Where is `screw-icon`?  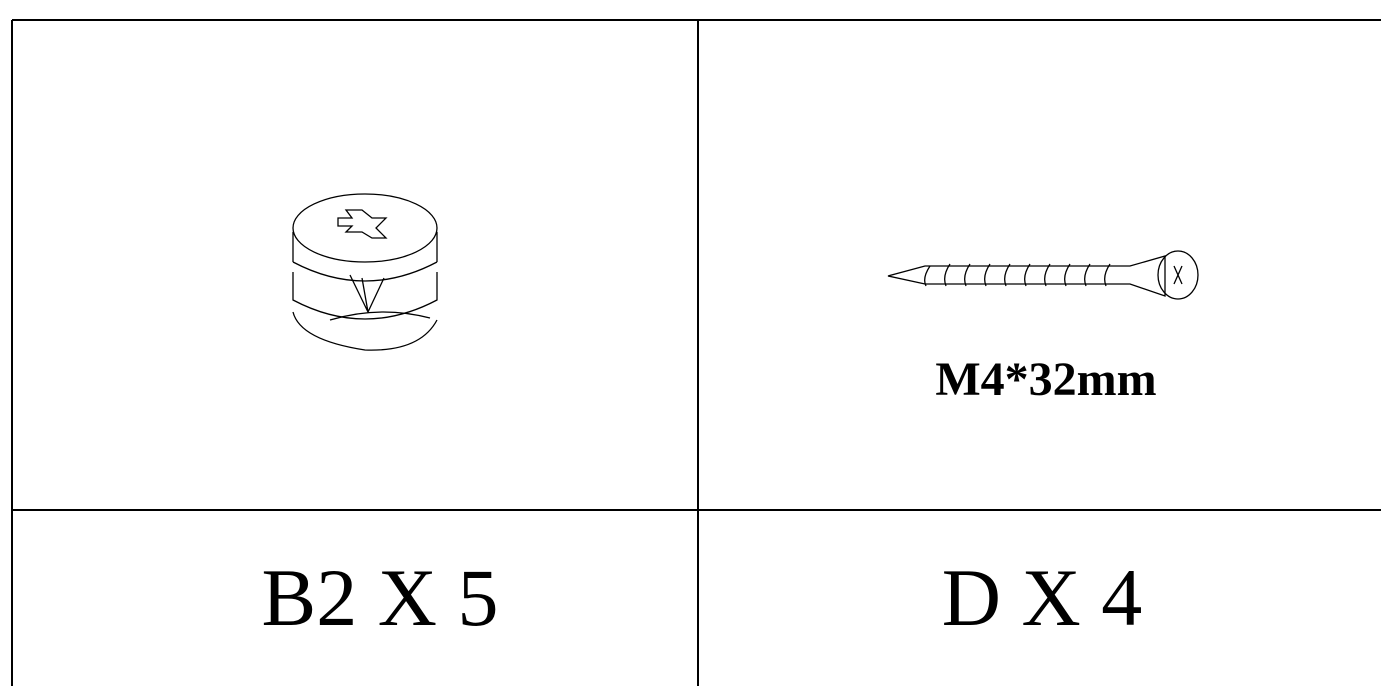 screw-icon is located at coordinates (1043, 275).